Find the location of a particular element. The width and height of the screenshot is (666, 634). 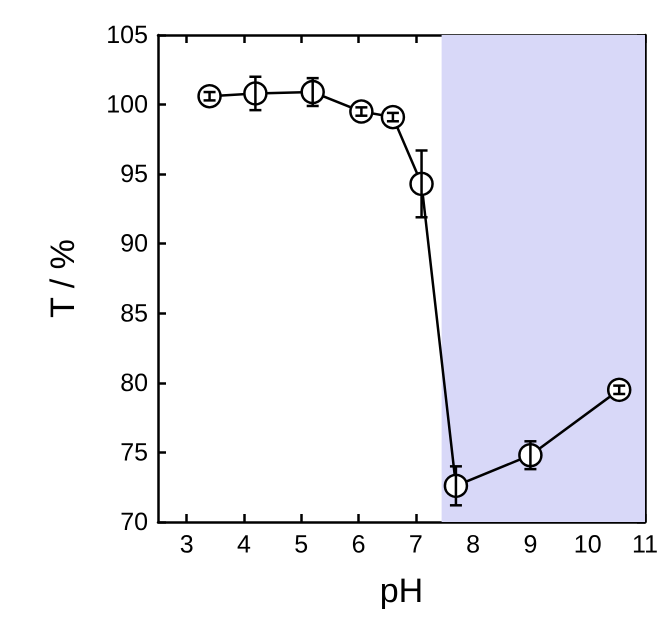

x-tick-label: 7 is located at coordinates (415, 544).